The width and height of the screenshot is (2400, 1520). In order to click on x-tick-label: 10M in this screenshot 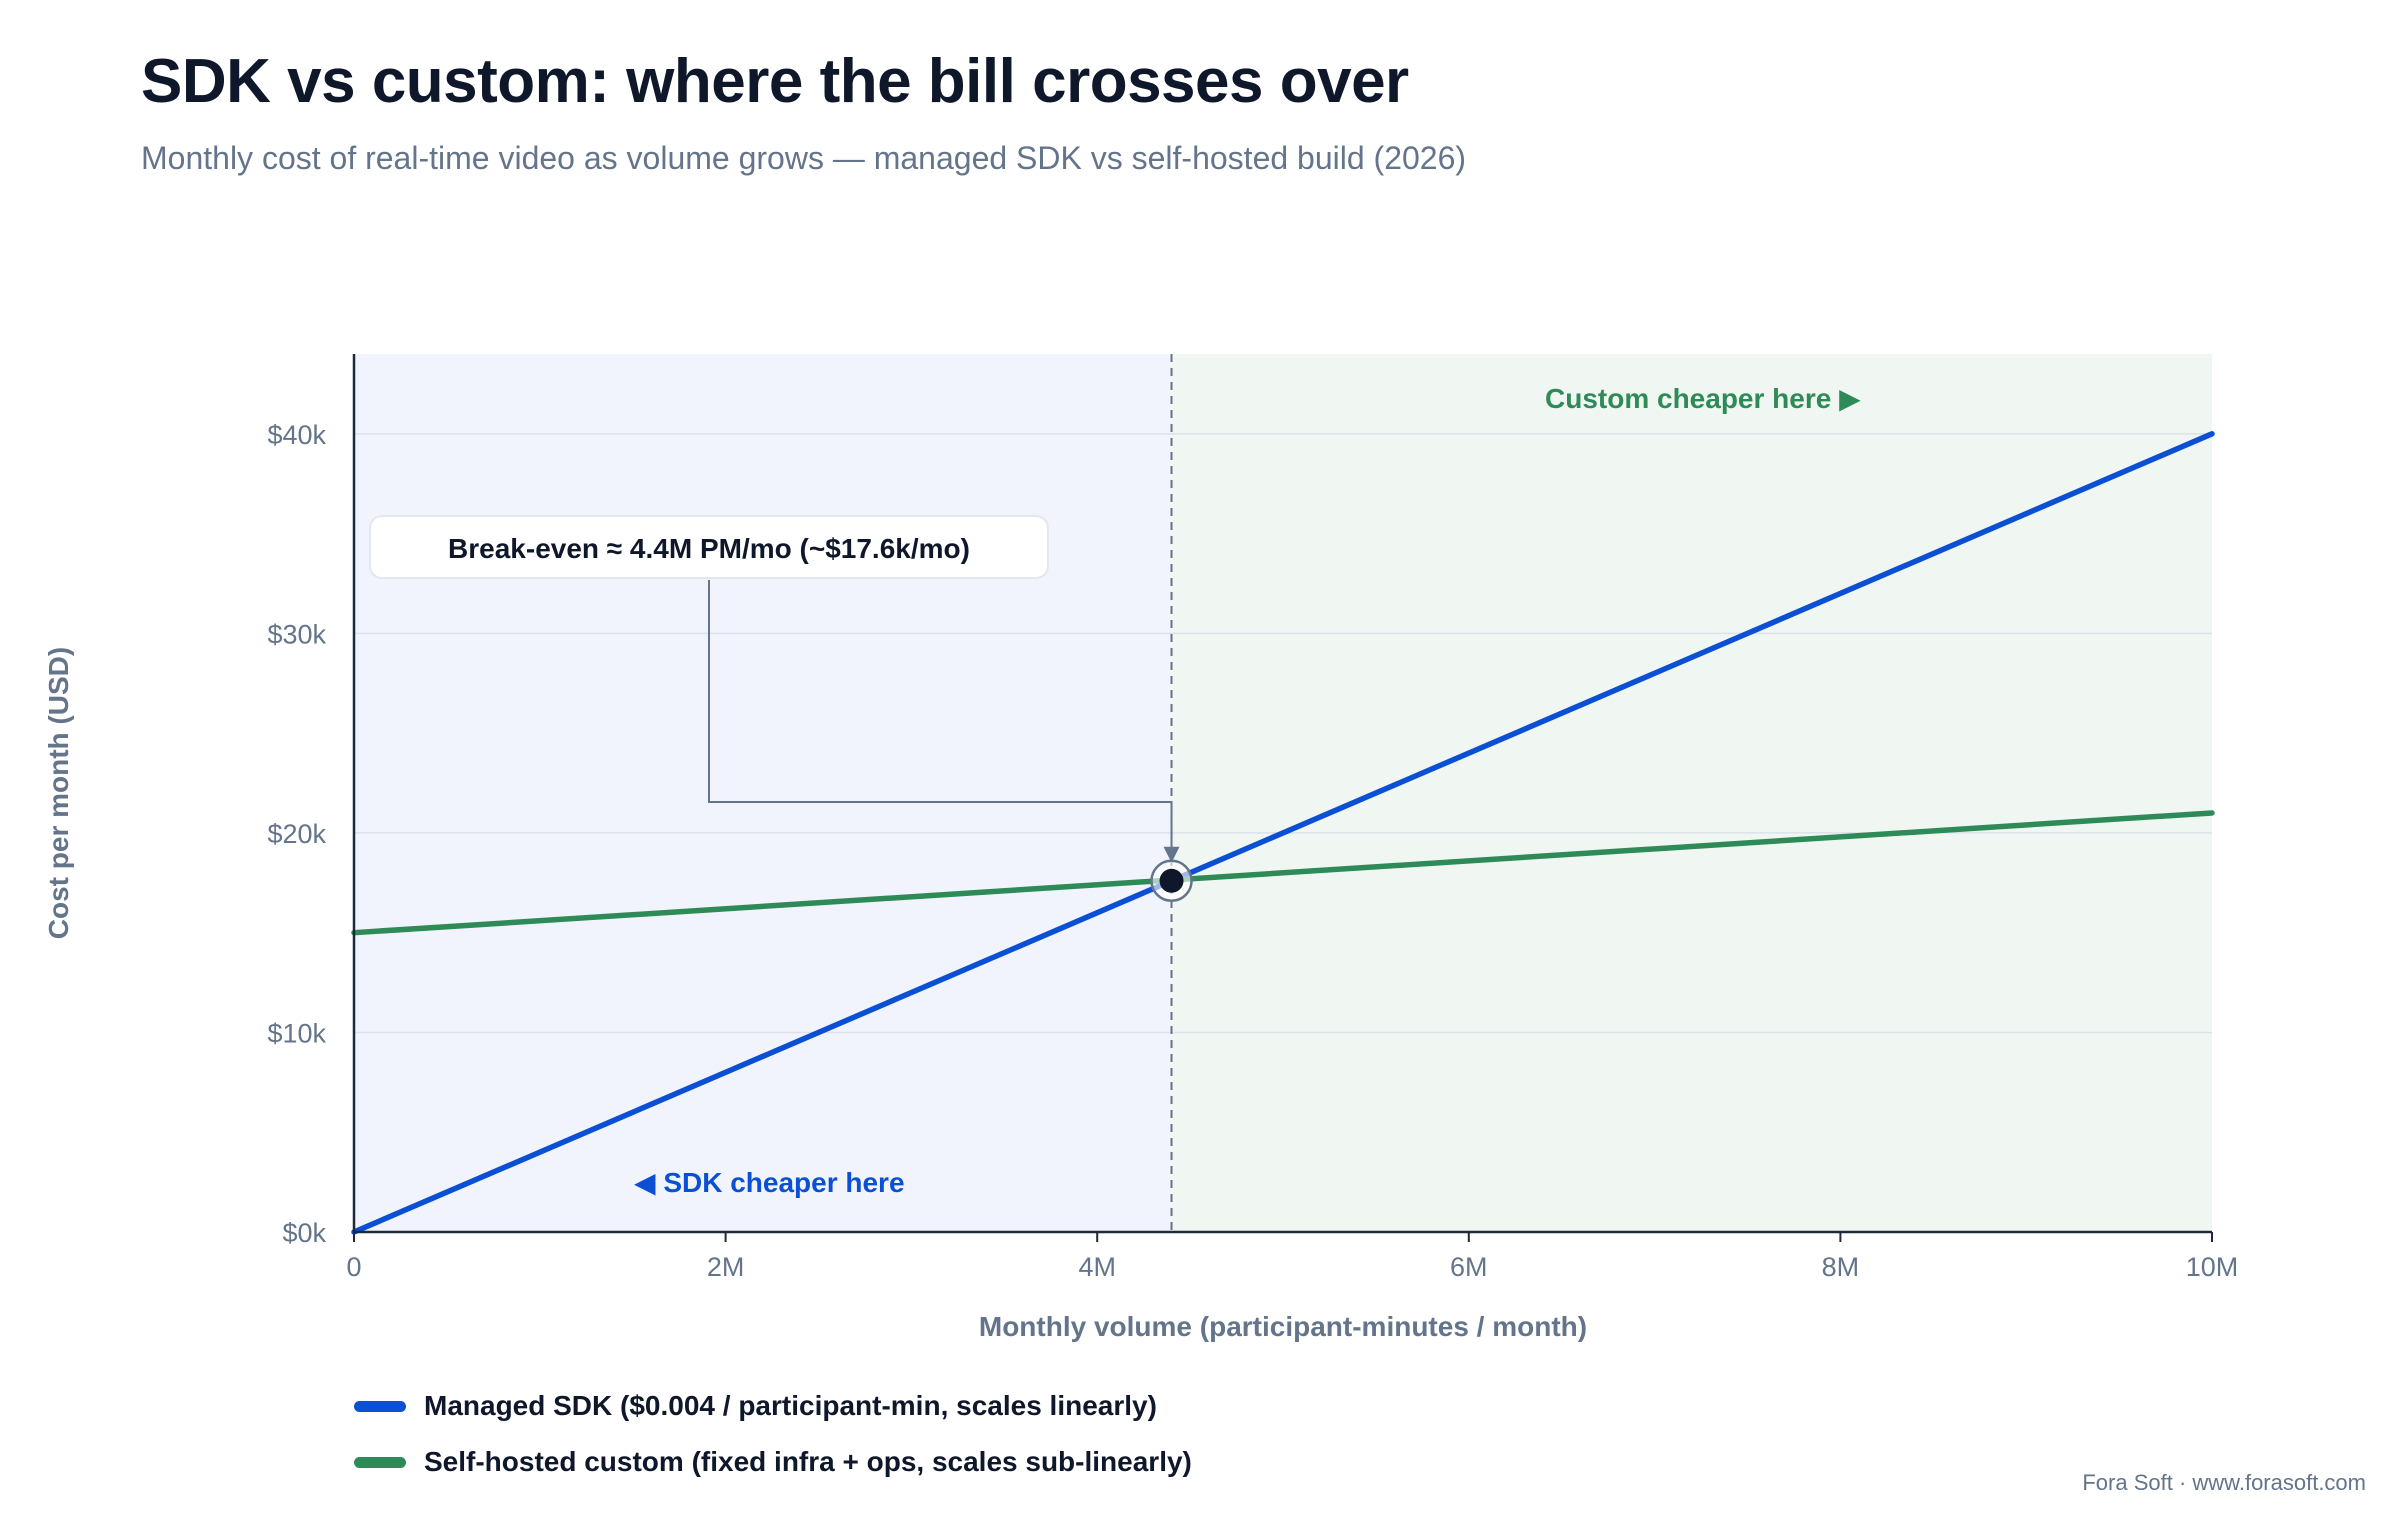, I will do `click(2212, 1267)`.